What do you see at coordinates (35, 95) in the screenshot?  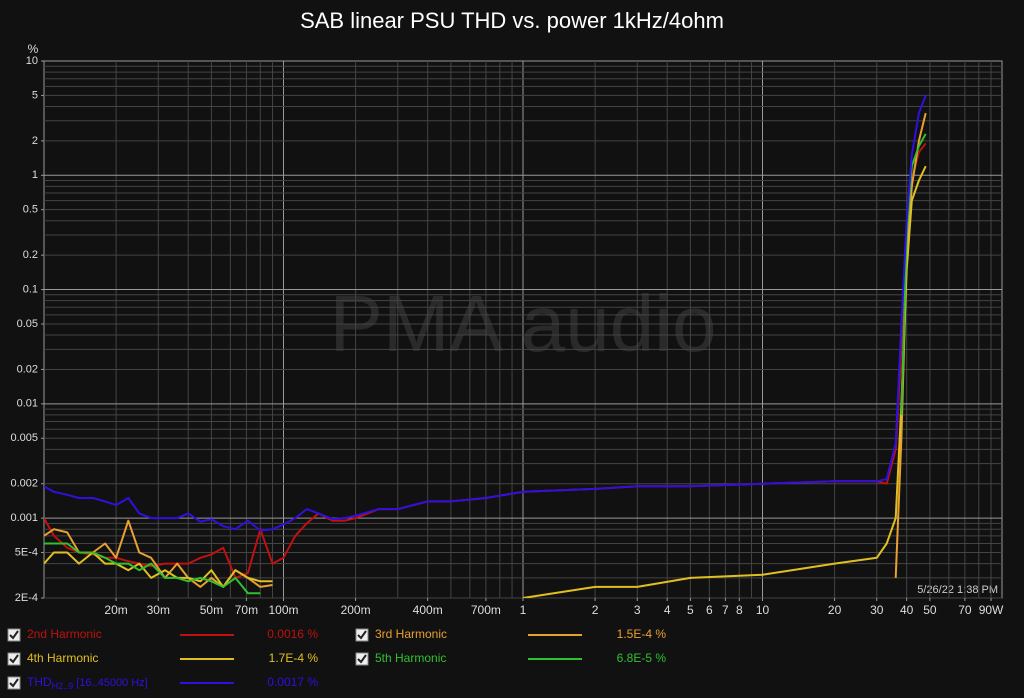 I see `y-tick-label: 5` at bounding box center [35, 95].